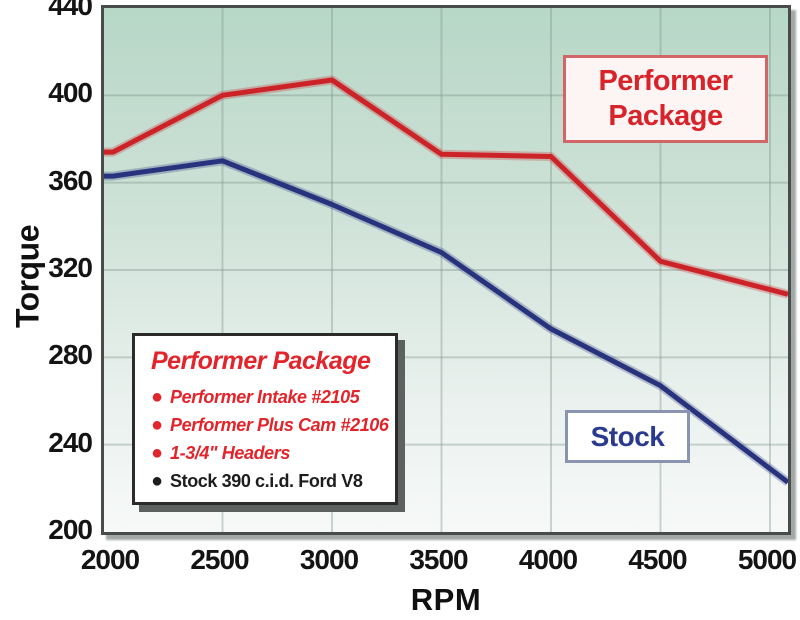 The height and width of the screenshot is (620, 800). What do you see at coordinates (70, 10) in the screenshot?
I see `y-tick-label: 440` at bounding box center [70, 10].